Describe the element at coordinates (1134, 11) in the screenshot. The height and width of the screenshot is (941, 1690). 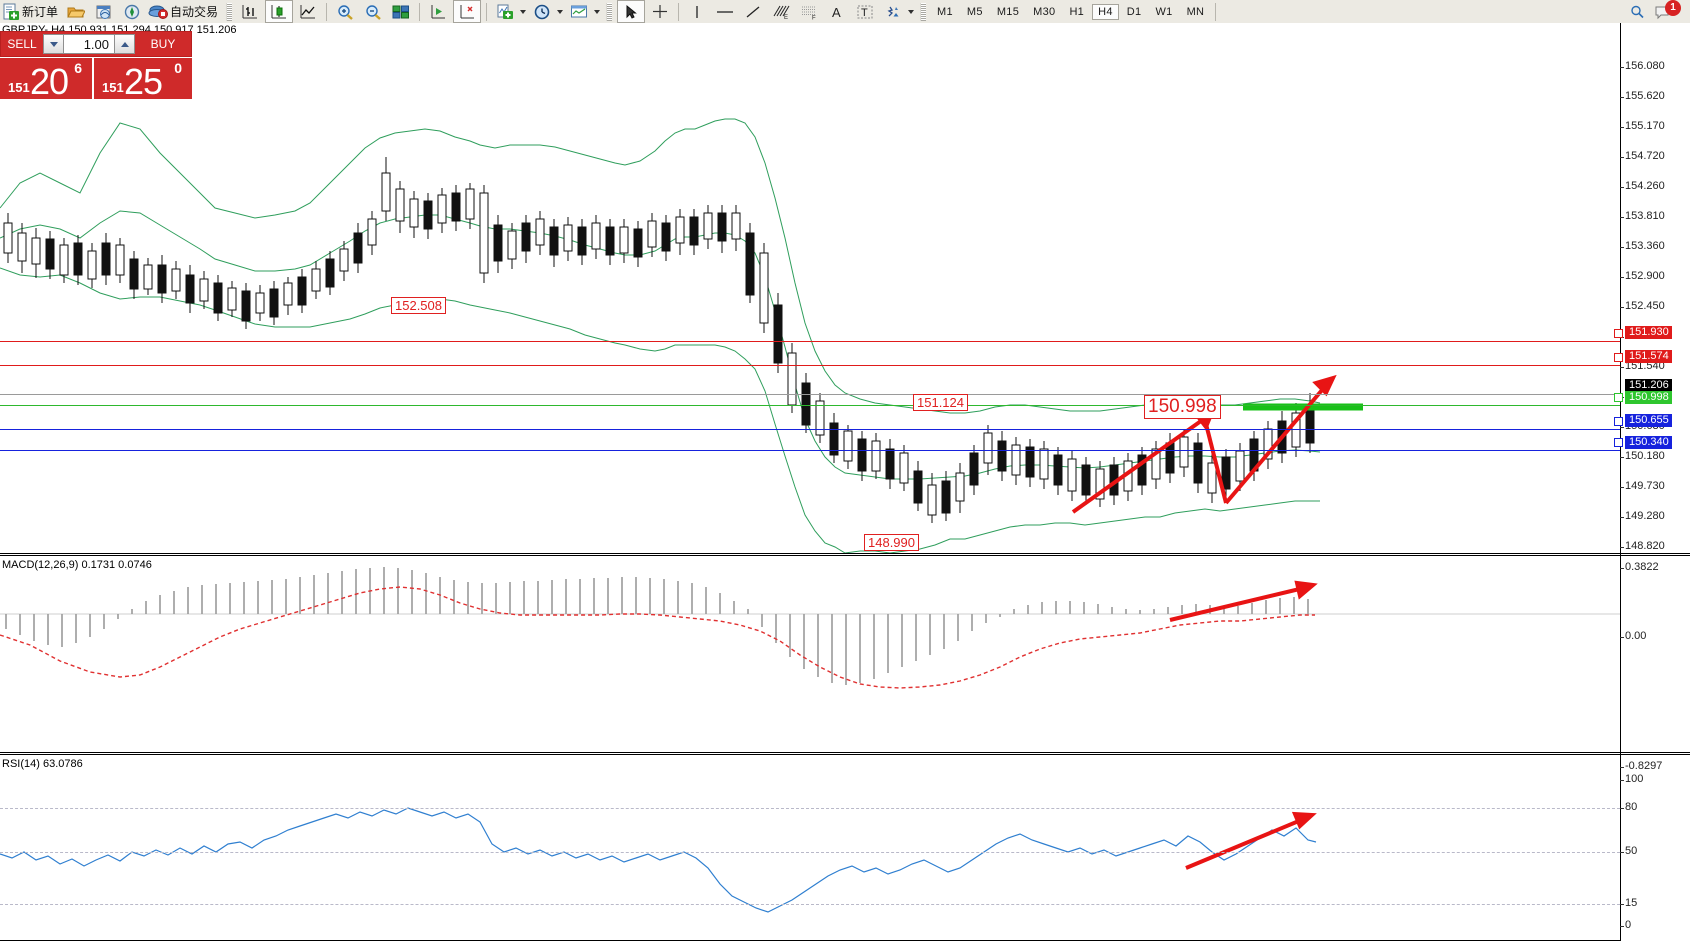
I see `tab-timeframe-d1: D1` at that location.